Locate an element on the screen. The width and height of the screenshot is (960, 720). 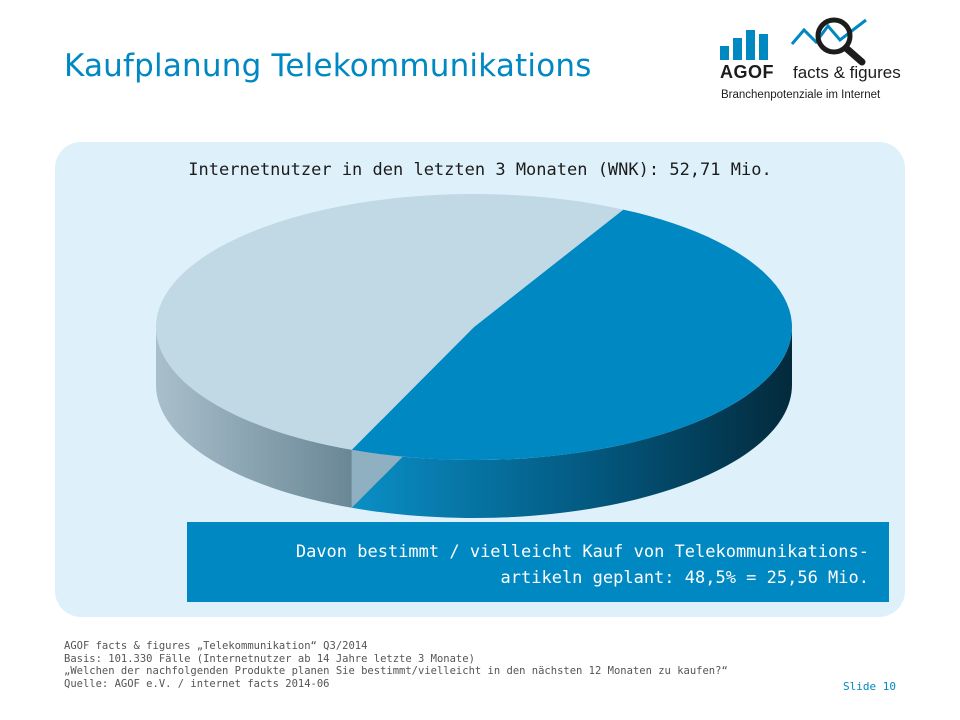
pie-slice-2-side is located at coordinates (254, 417).